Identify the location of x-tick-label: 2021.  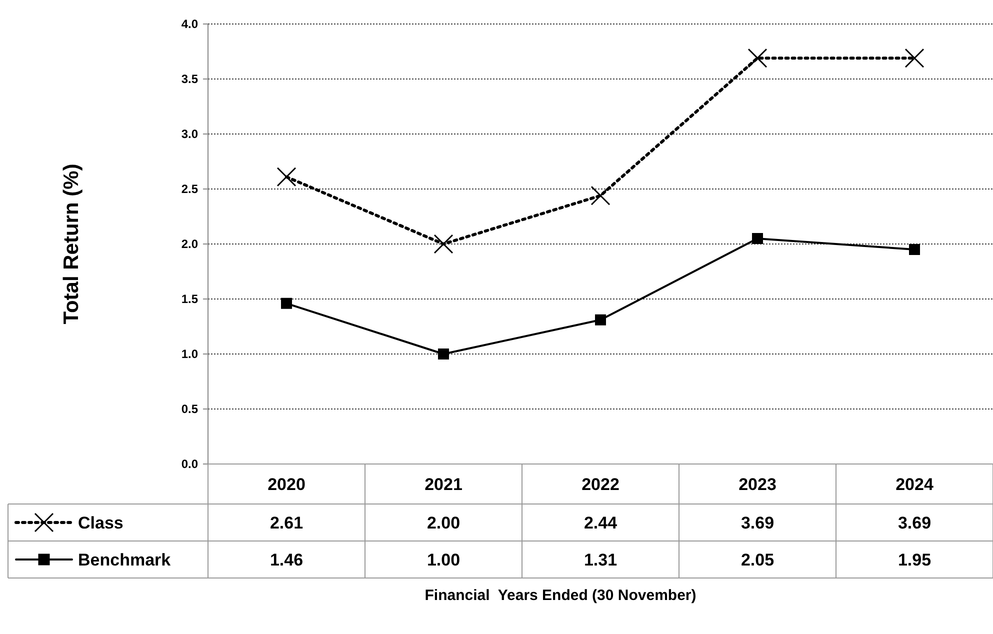
(443, 484).